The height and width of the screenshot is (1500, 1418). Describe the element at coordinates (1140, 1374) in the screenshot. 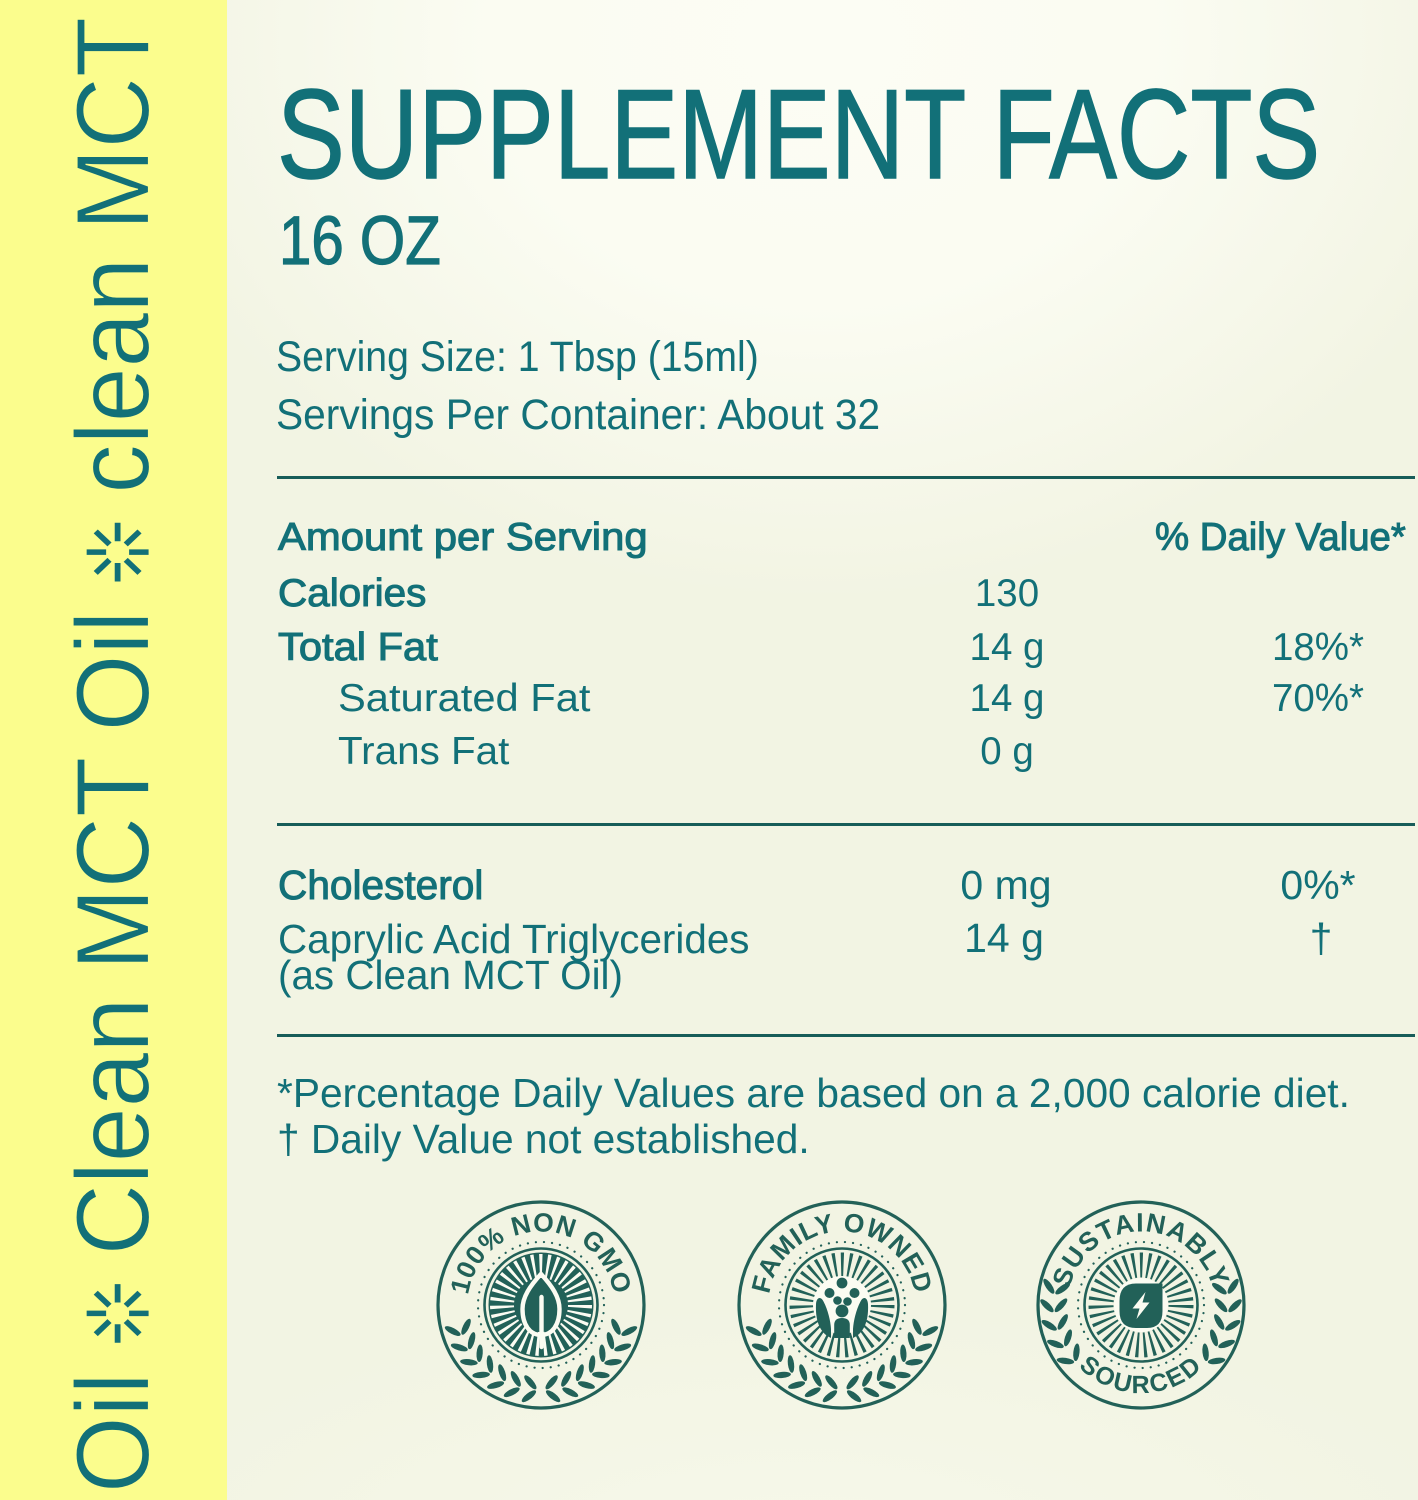

I see `svg-text: SOURCED` at that location.